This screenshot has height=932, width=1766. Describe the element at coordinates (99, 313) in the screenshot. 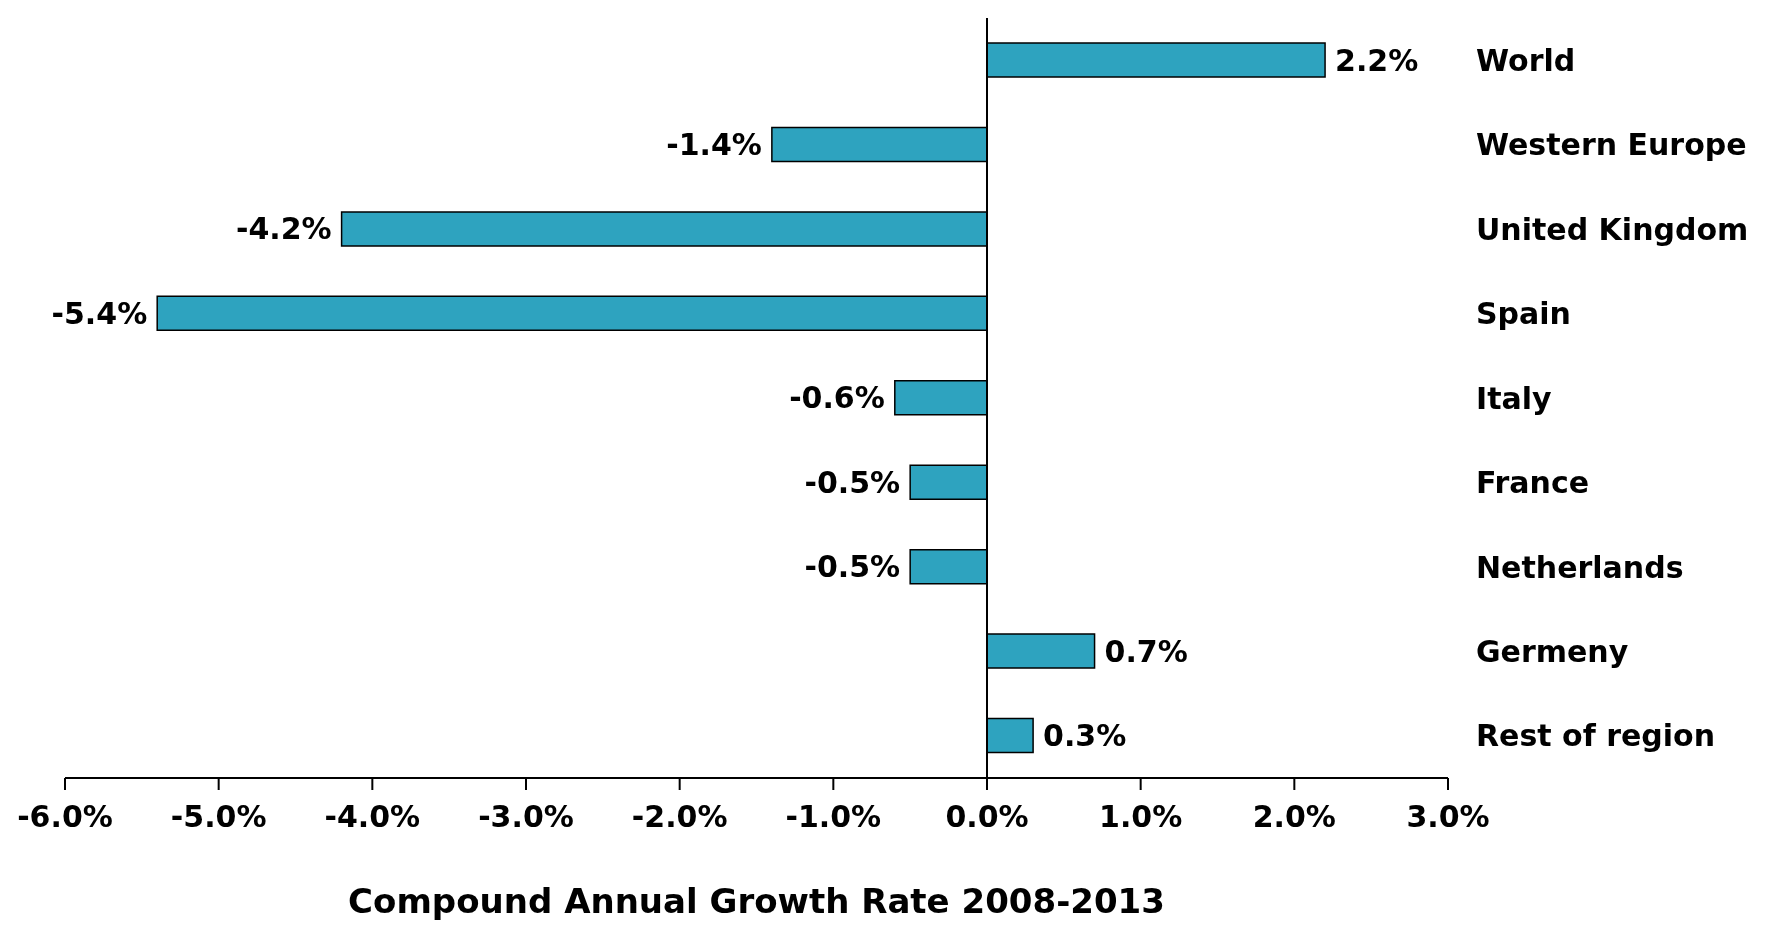

I see `data-label: -5.4%` at that location.